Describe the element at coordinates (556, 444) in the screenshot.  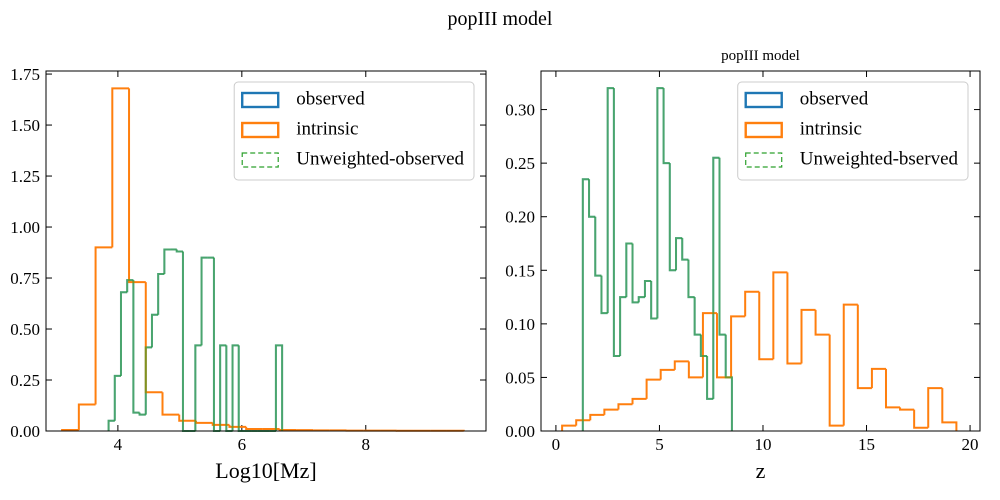
I see `x-tick-label: 0` at that location.